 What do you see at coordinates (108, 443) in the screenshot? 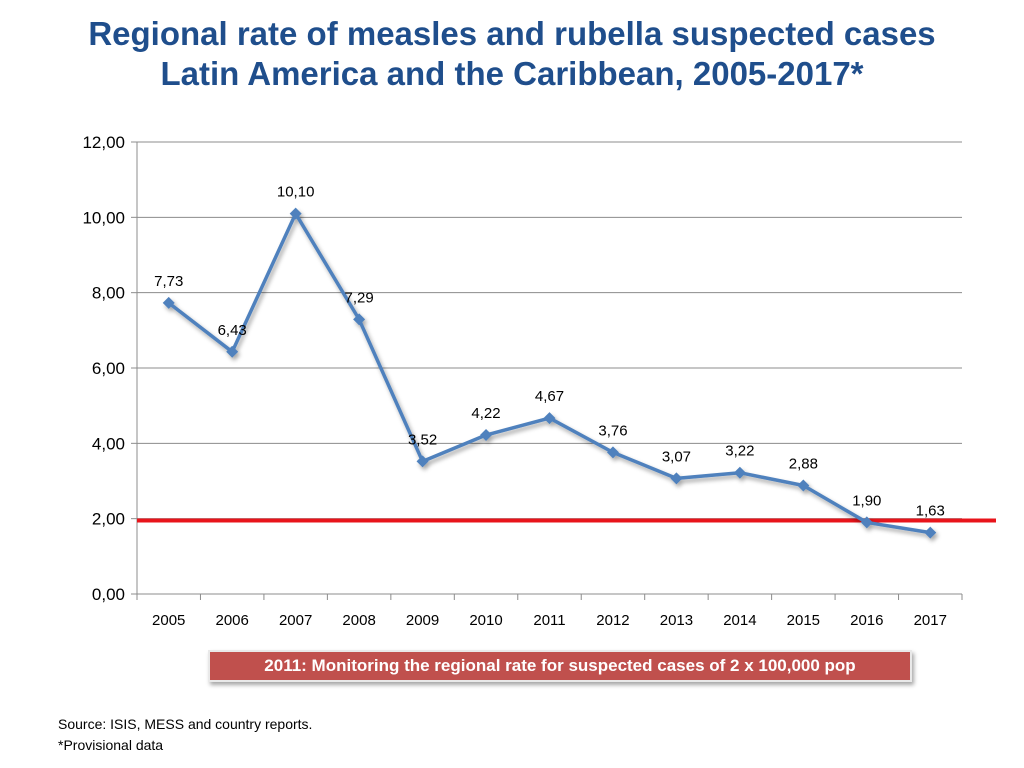
I see `y-tick-label: 4,00` at bounding box center [108, 443].